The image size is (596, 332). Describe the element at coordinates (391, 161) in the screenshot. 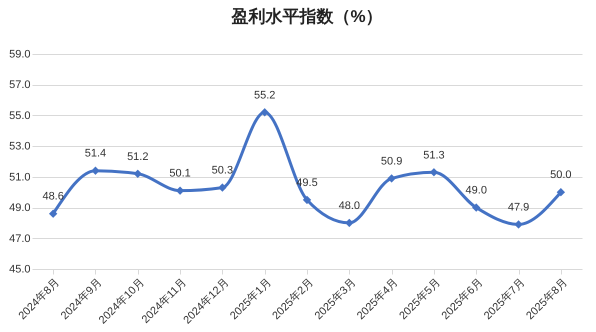

I see `data-label: 50.9` at that location.